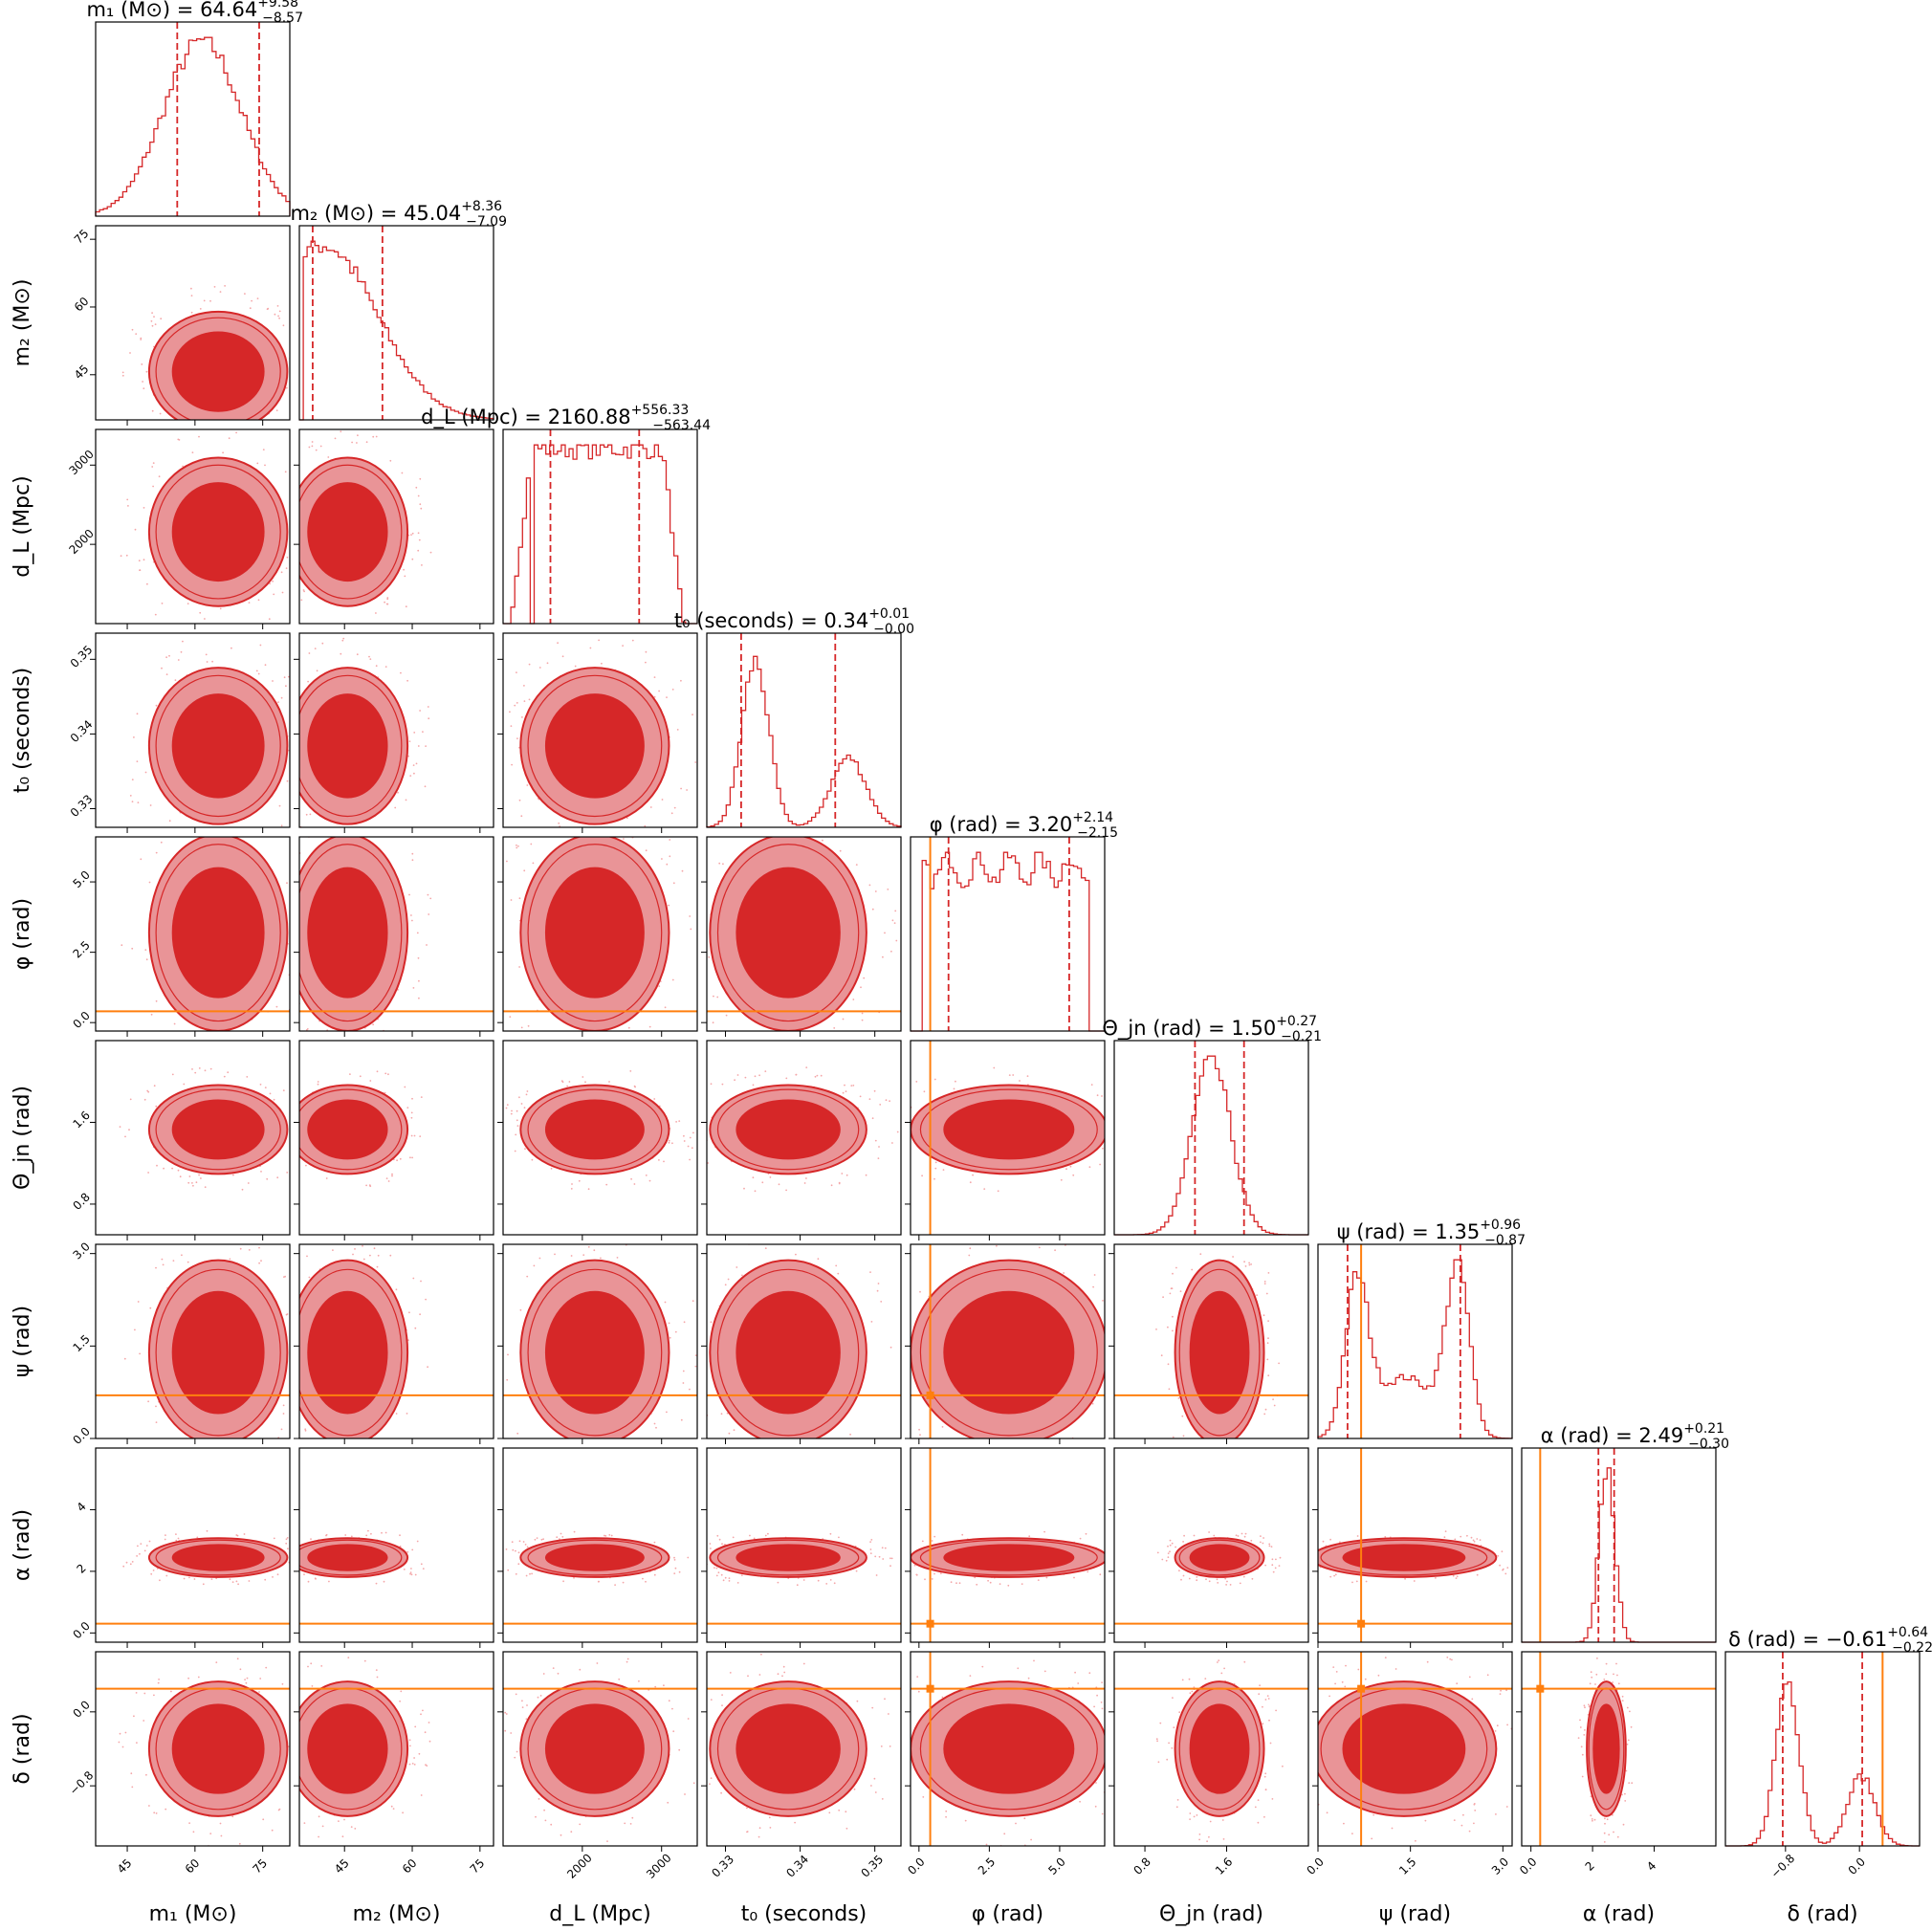  What do you see at coordinates (486, 222) in the screenshot?
I see `title-minus: −7.09` at bounding box center [486, 222].